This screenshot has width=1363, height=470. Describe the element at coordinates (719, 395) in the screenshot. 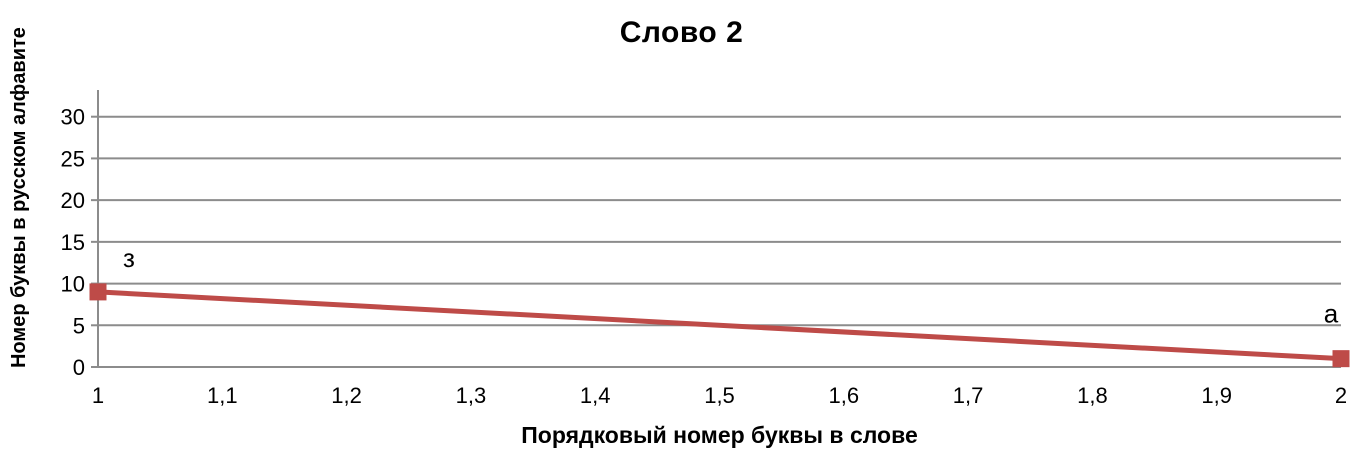

I see `x-tick-label: 1,5` at that location.